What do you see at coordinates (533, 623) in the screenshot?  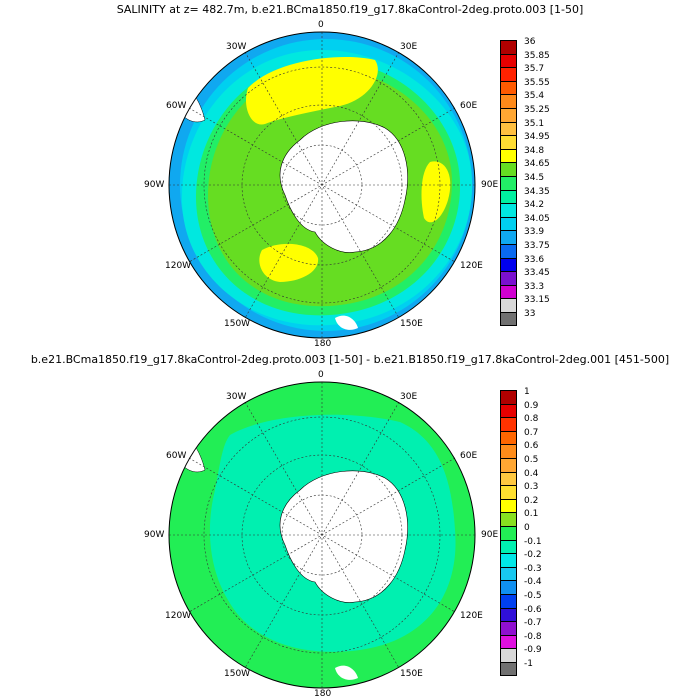 I see `colorbar-label: -0.7` at bounding box center [533, 623].